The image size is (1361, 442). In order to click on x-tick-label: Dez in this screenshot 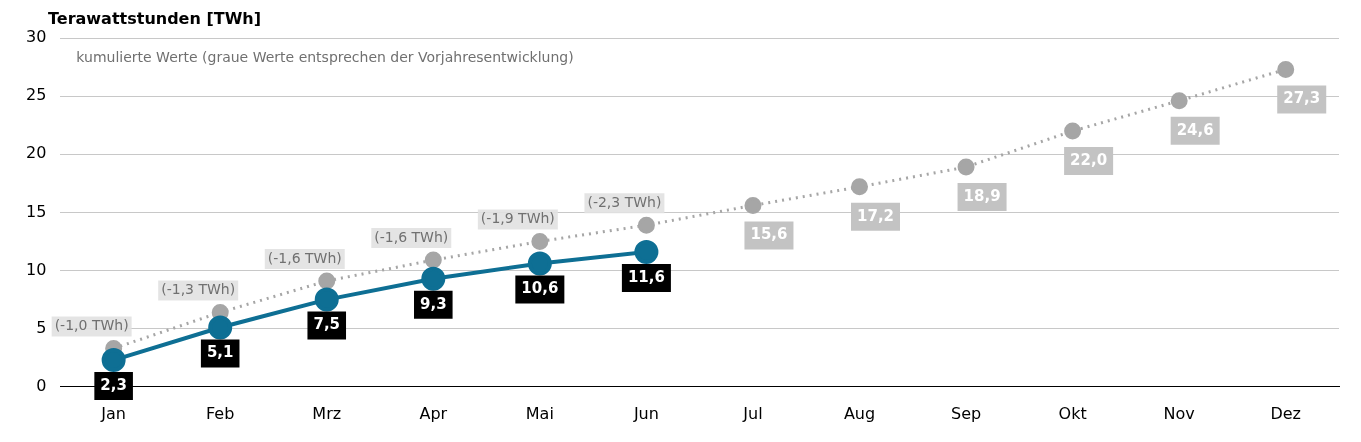, I will do `click(1285, 413)`.